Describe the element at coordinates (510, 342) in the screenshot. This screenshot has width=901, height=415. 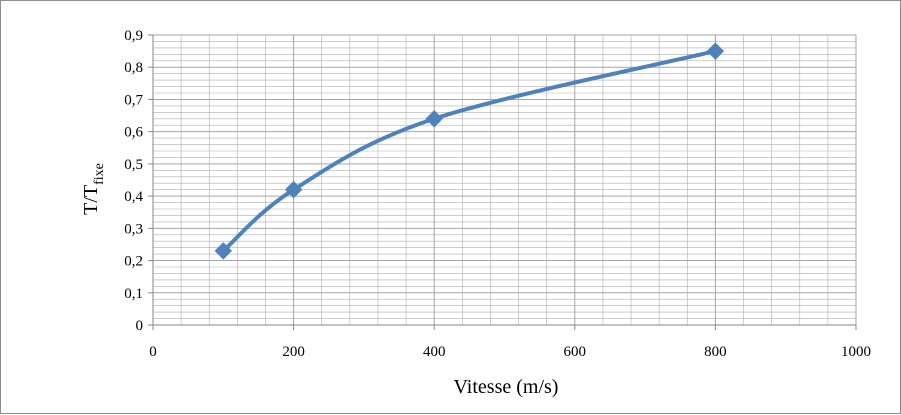
I see `x-tick-labels: 0 200 400 600 800 1000` at that location.